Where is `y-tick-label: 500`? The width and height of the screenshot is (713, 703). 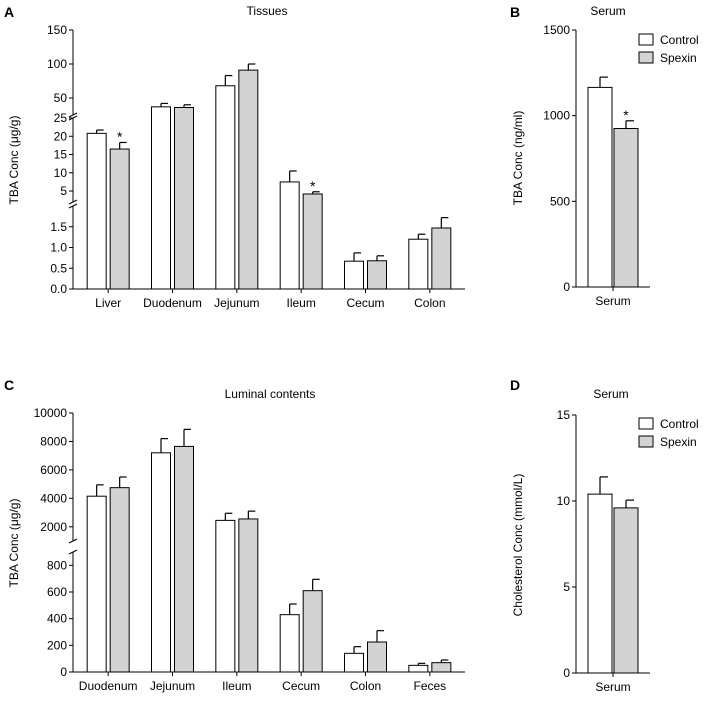
y-tick-label: 500 is located at coordinates (560, 201).